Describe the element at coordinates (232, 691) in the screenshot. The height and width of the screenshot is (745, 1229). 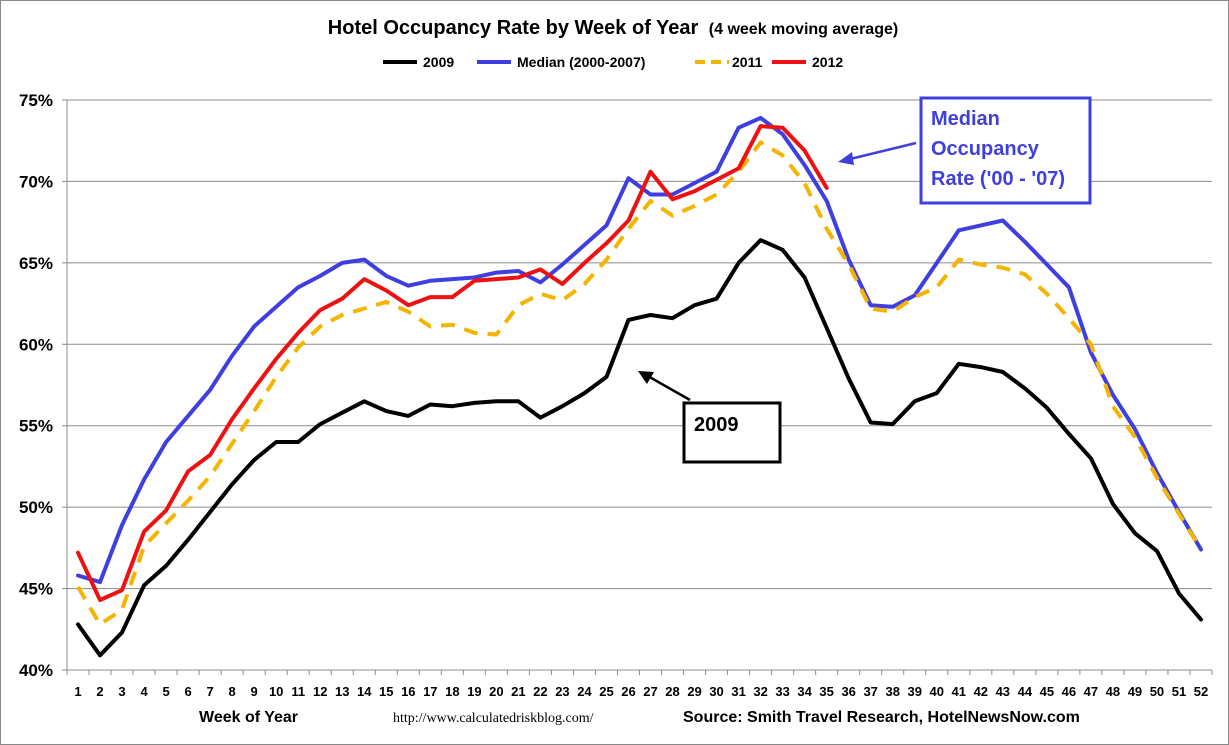
I see `x-tick-label: 8` at that location.